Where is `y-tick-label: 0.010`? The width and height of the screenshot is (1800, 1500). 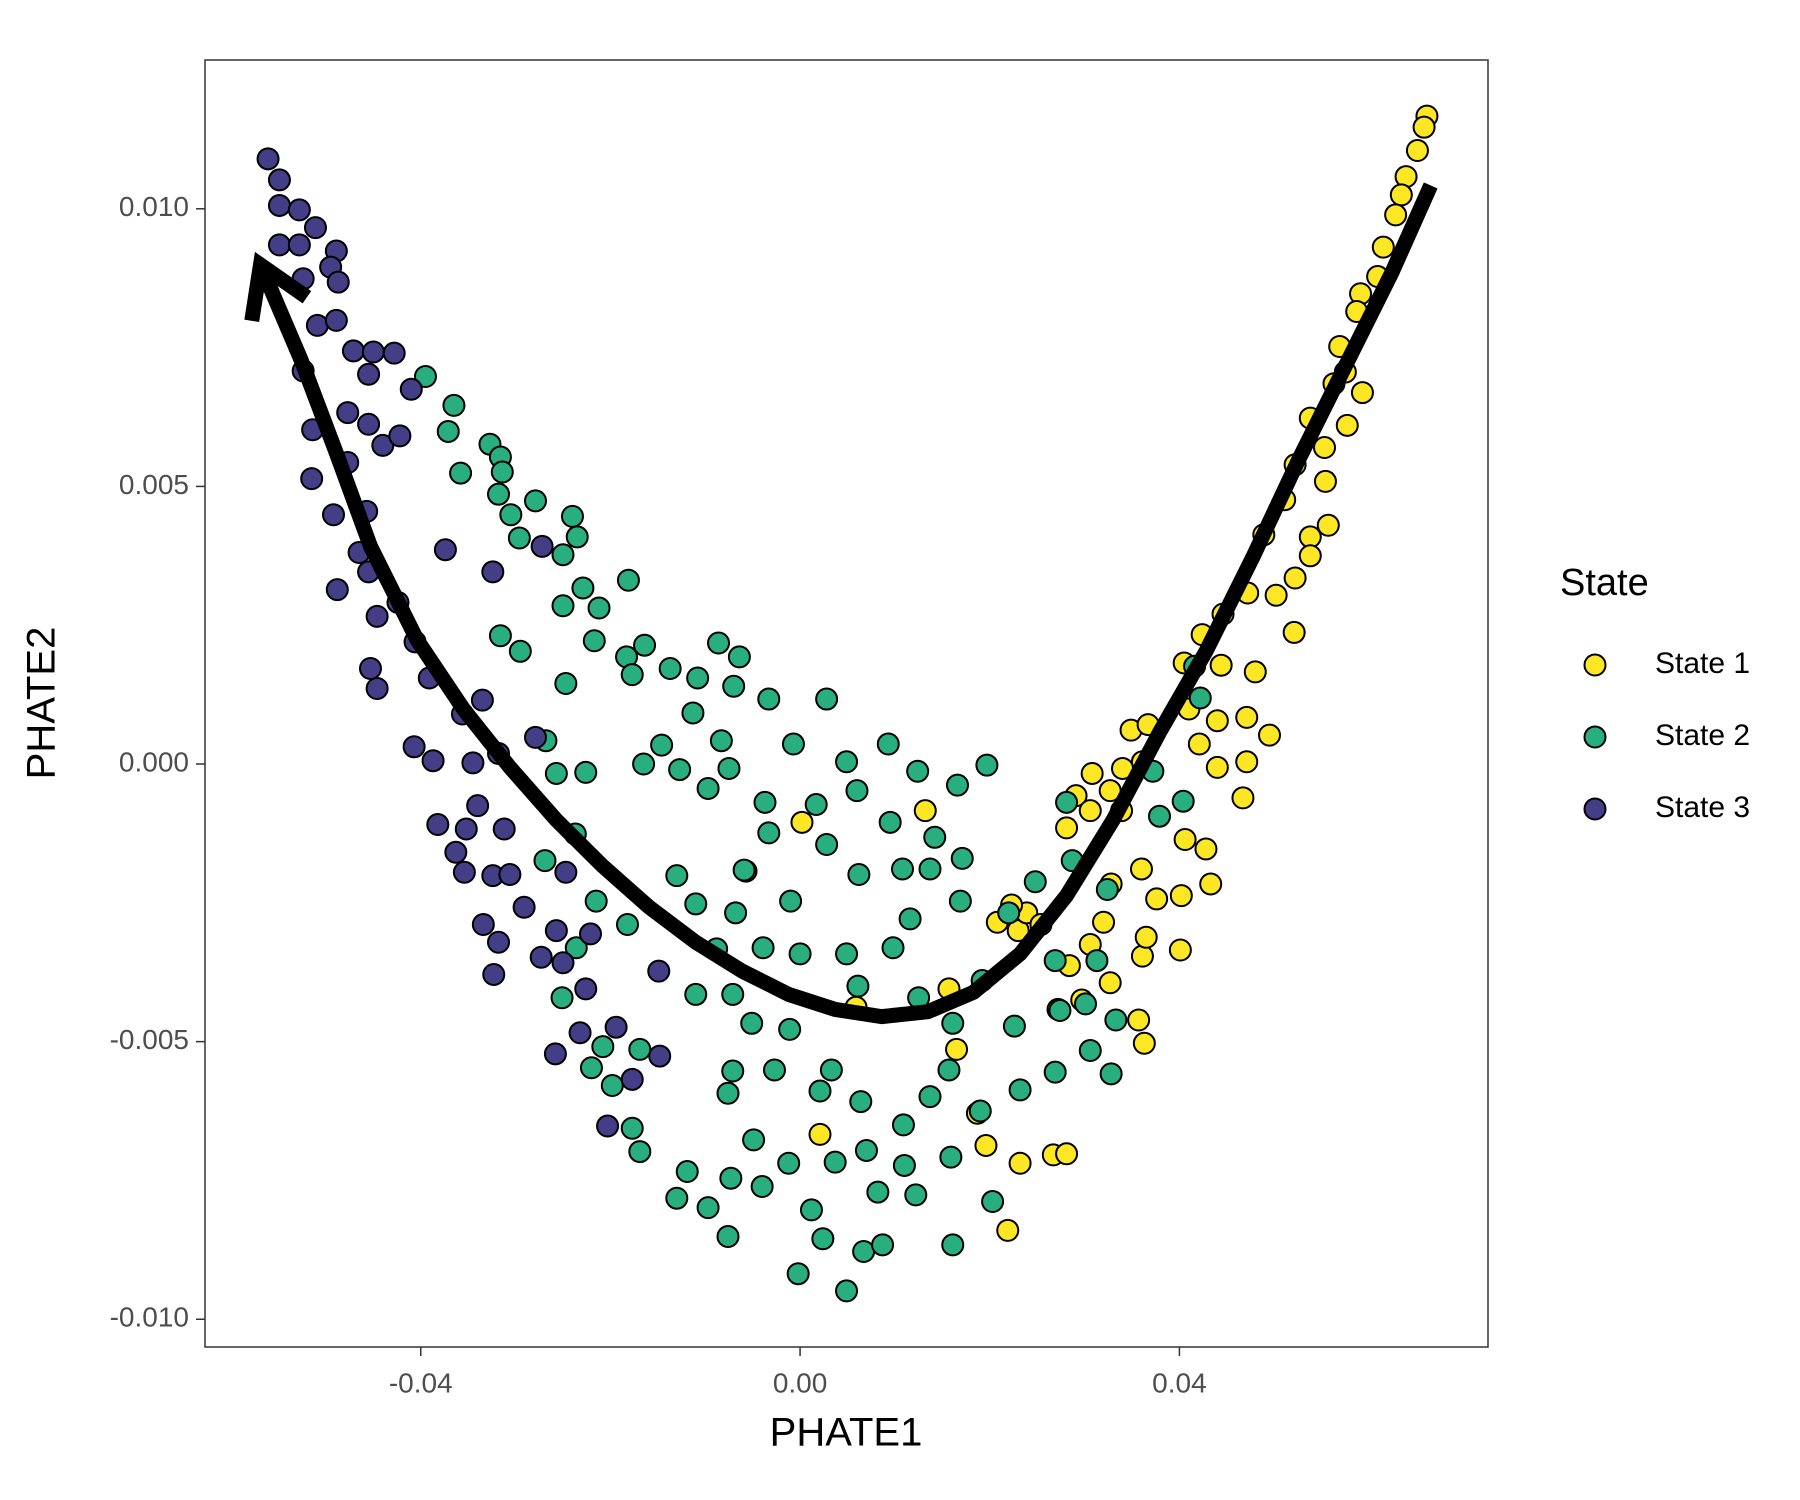 y-tick-label: 0.010 is located at coordinates (154, 206).